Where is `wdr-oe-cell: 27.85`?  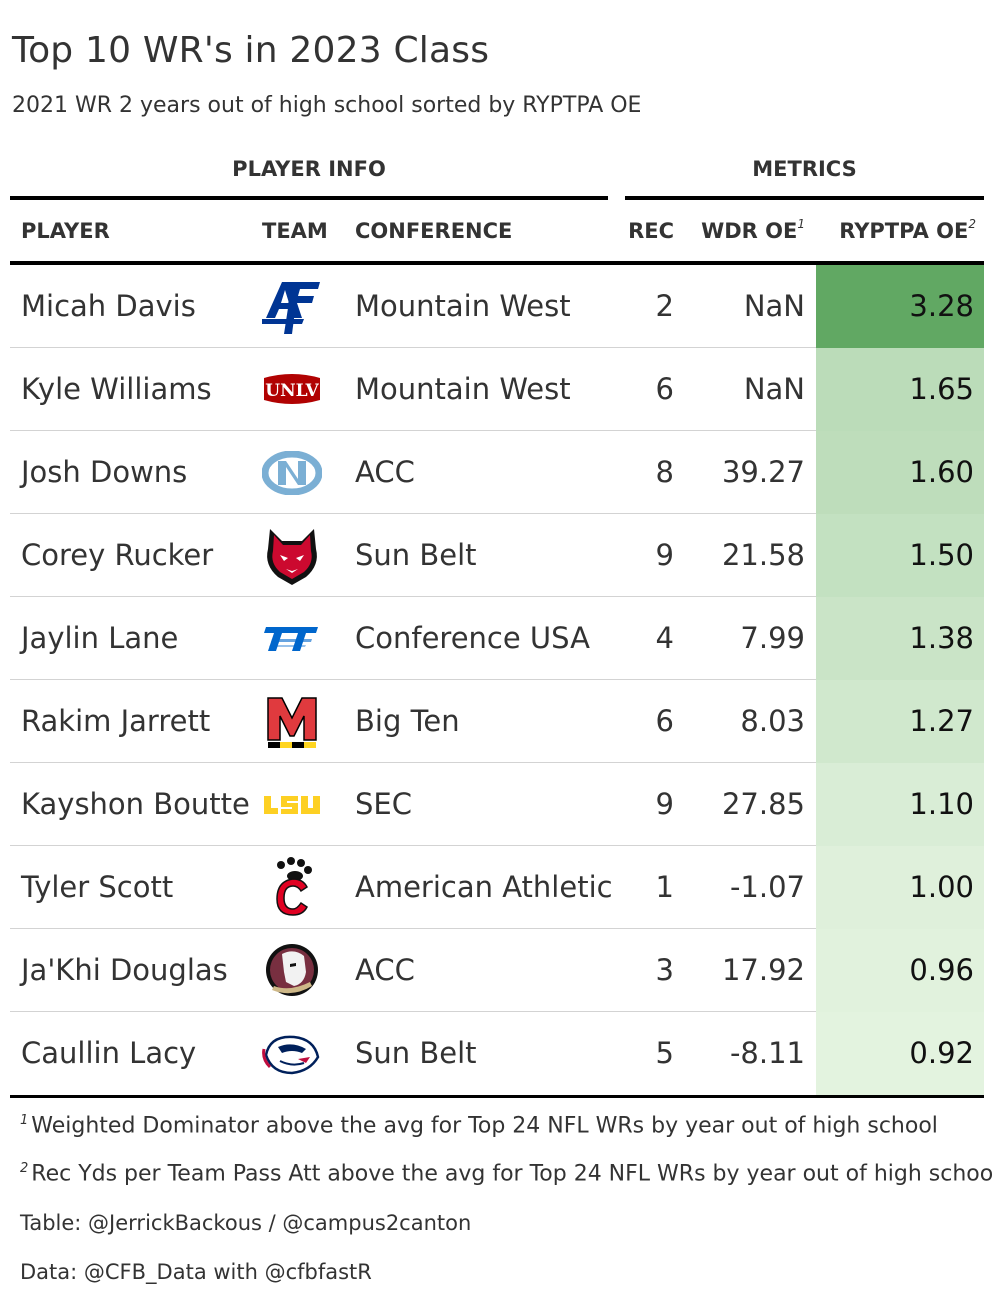 wdr-oe-cell: 27.85 is located at coordinates (763, 804).